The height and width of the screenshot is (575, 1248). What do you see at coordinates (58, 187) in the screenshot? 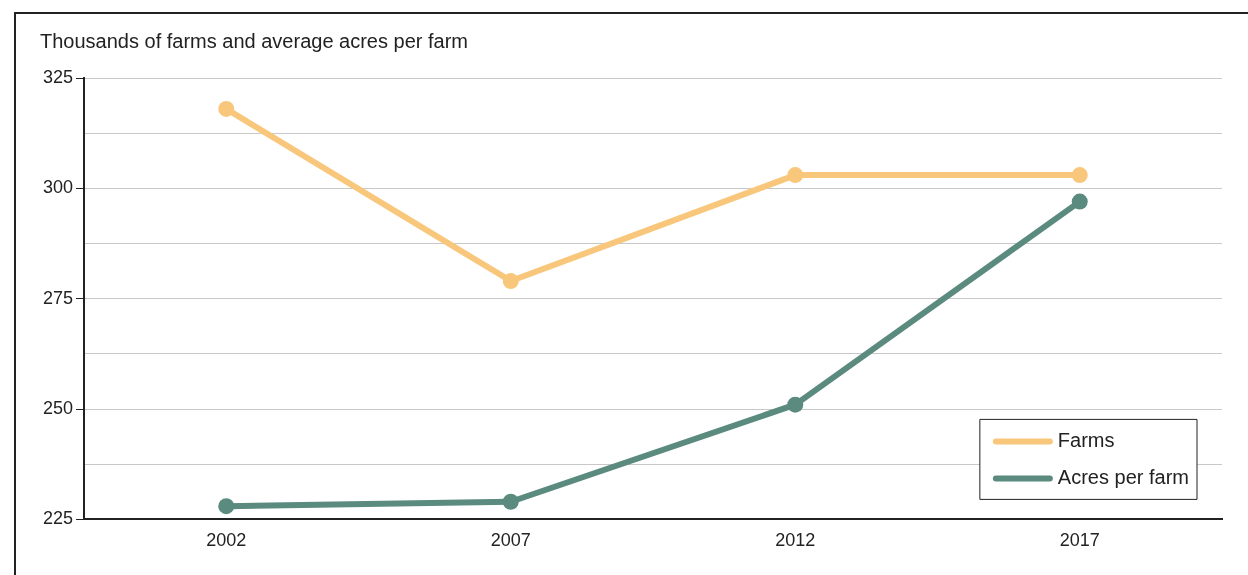
I see `y-tick-label: 300` at bounding box center [58, 187].